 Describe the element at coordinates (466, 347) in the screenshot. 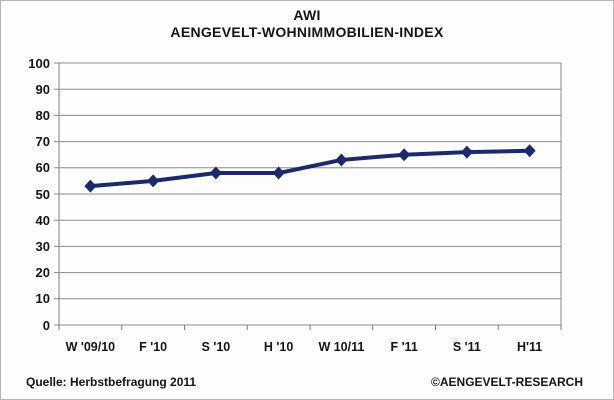

I see `x-axis-tick-label: S '11` at that location.